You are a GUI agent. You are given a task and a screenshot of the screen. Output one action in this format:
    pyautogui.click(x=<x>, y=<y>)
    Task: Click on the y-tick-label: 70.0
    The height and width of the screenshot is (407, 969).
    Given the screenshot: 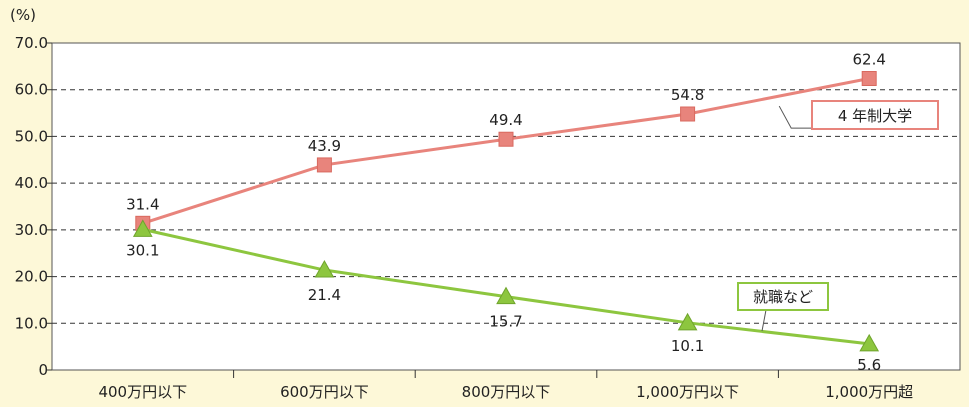 What is the action you would take?
    pyautogui.click(x=31, y=43)
    